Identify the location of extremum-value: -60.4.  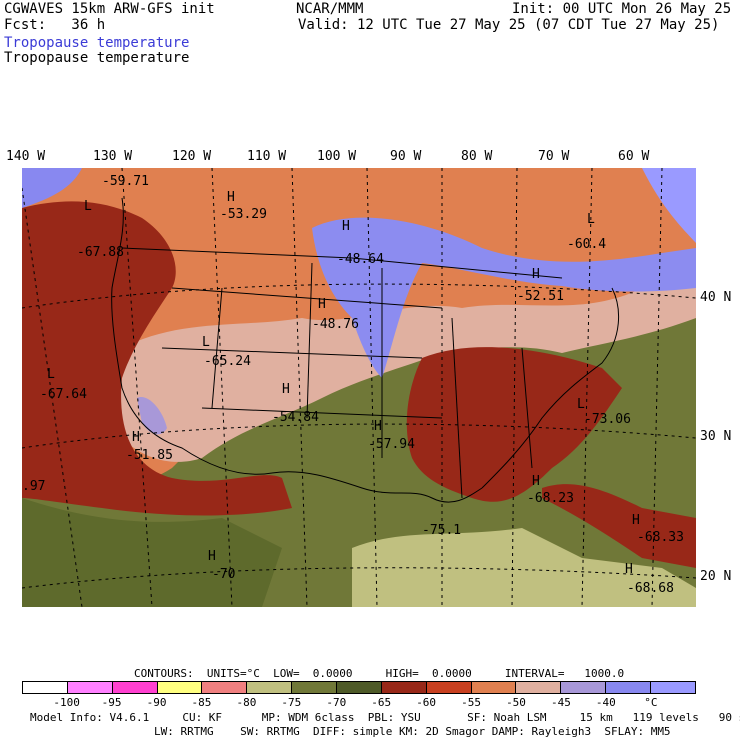
(586, 244).